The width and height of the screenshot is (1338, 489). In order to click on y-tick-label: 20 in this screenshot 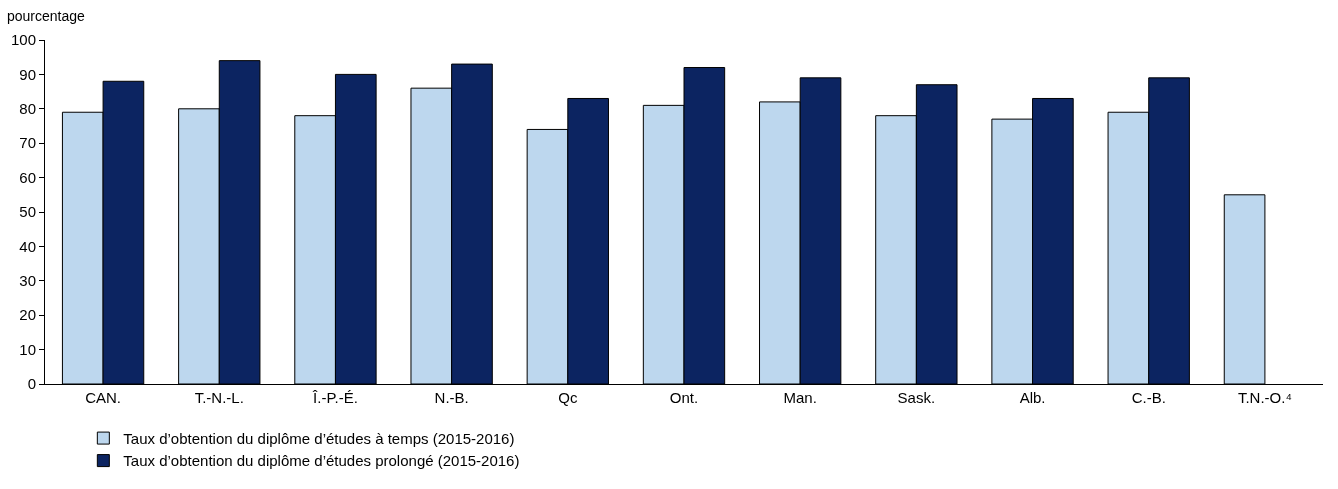, I will do `click(27, 315)`.